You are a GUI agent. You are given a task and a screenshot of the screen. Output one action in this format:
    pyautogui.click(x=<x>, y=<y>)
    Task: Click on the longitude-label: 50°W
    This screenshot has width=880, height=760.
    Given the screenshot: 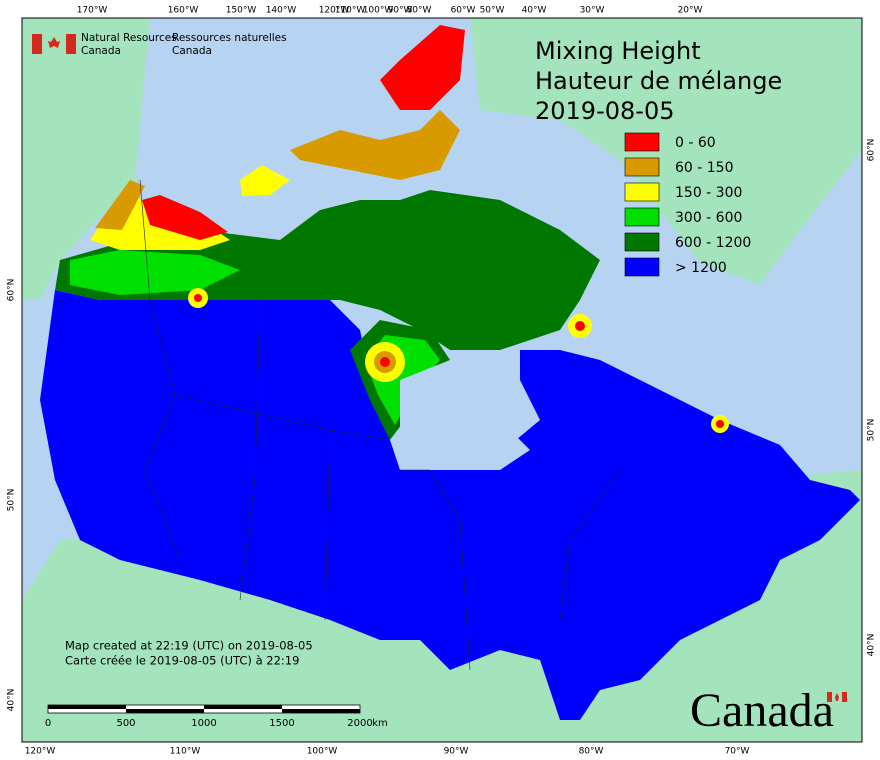 What is the action you would take?
    pyautogui.click(x=492, y=11)
    